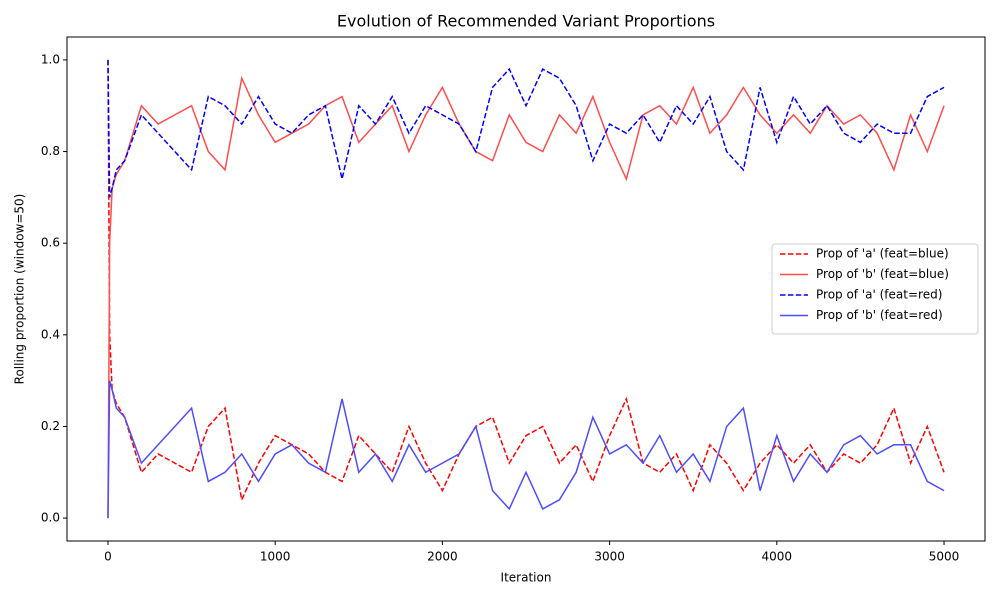 Image resolution: width=1000 pixels, height=604 pixels. Describe the element at coordinates (526, 578) in the screenshot. I see `x-axis-label: Iteration` at that location.